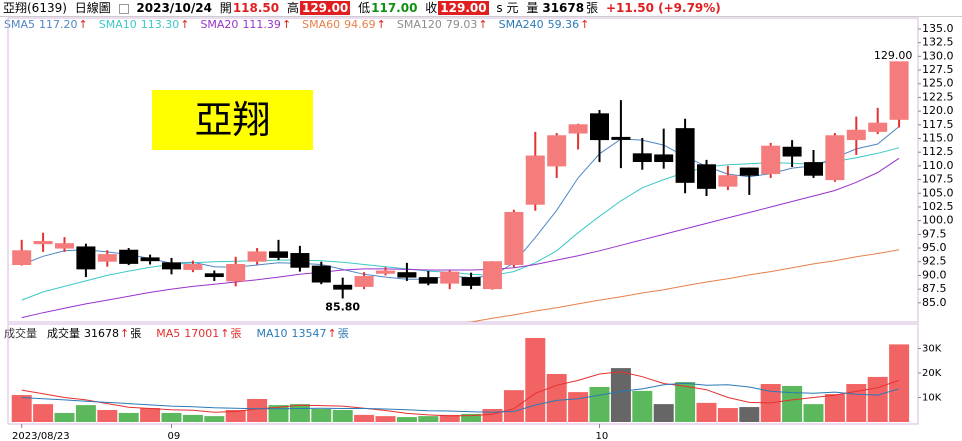 The image size is (962, 441). I want to click on legend-name: MA10, so click(272, 333).